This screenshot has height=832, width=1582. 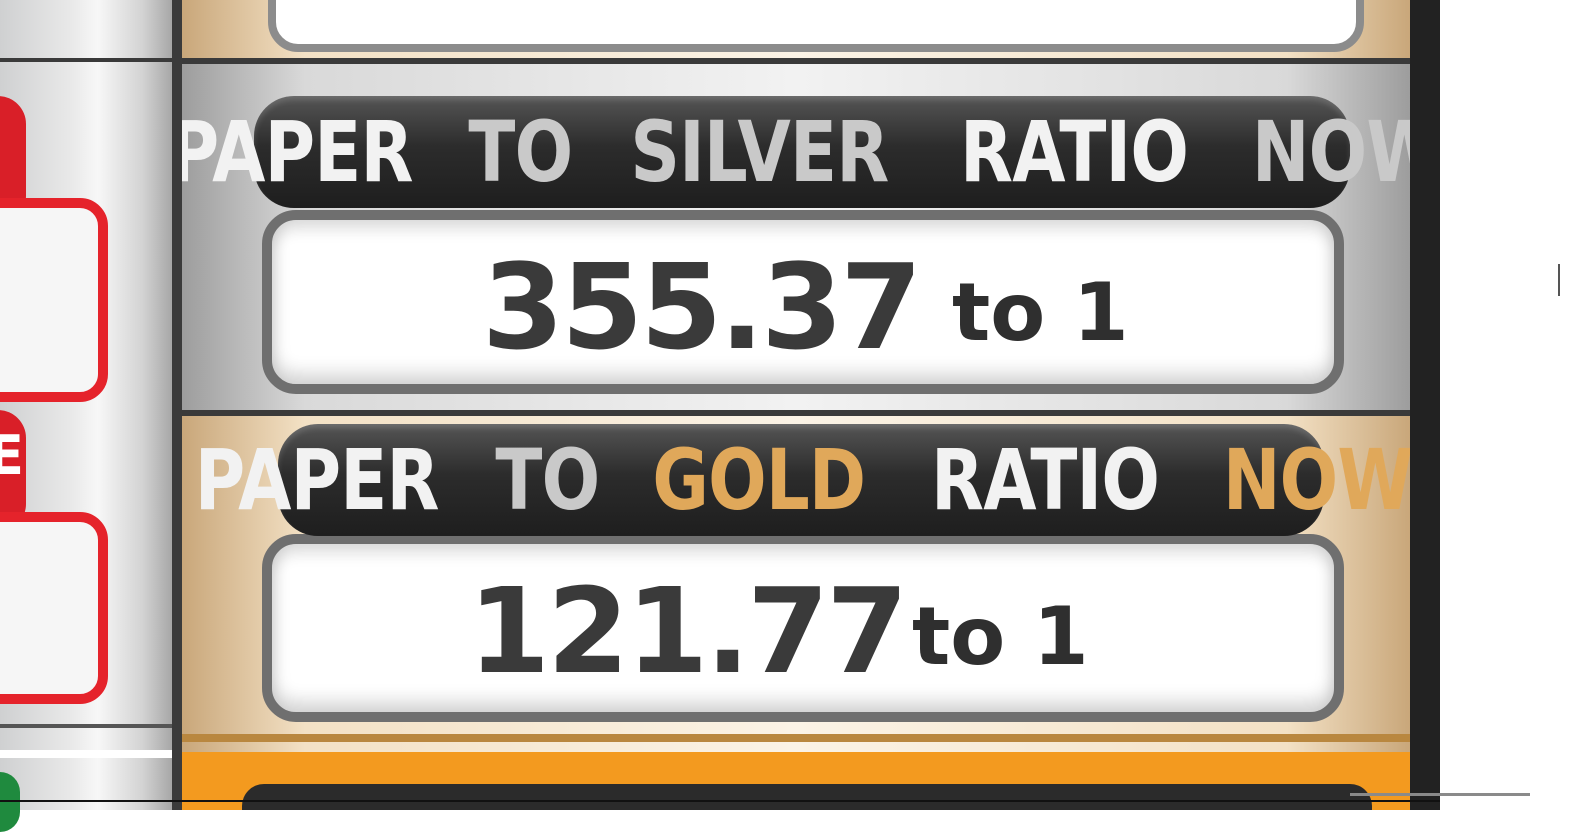 What do you see at coordinates (521, 152) in the screenshot?
I see `silver-label-word-2: TO` at bounding box center [521, 152].